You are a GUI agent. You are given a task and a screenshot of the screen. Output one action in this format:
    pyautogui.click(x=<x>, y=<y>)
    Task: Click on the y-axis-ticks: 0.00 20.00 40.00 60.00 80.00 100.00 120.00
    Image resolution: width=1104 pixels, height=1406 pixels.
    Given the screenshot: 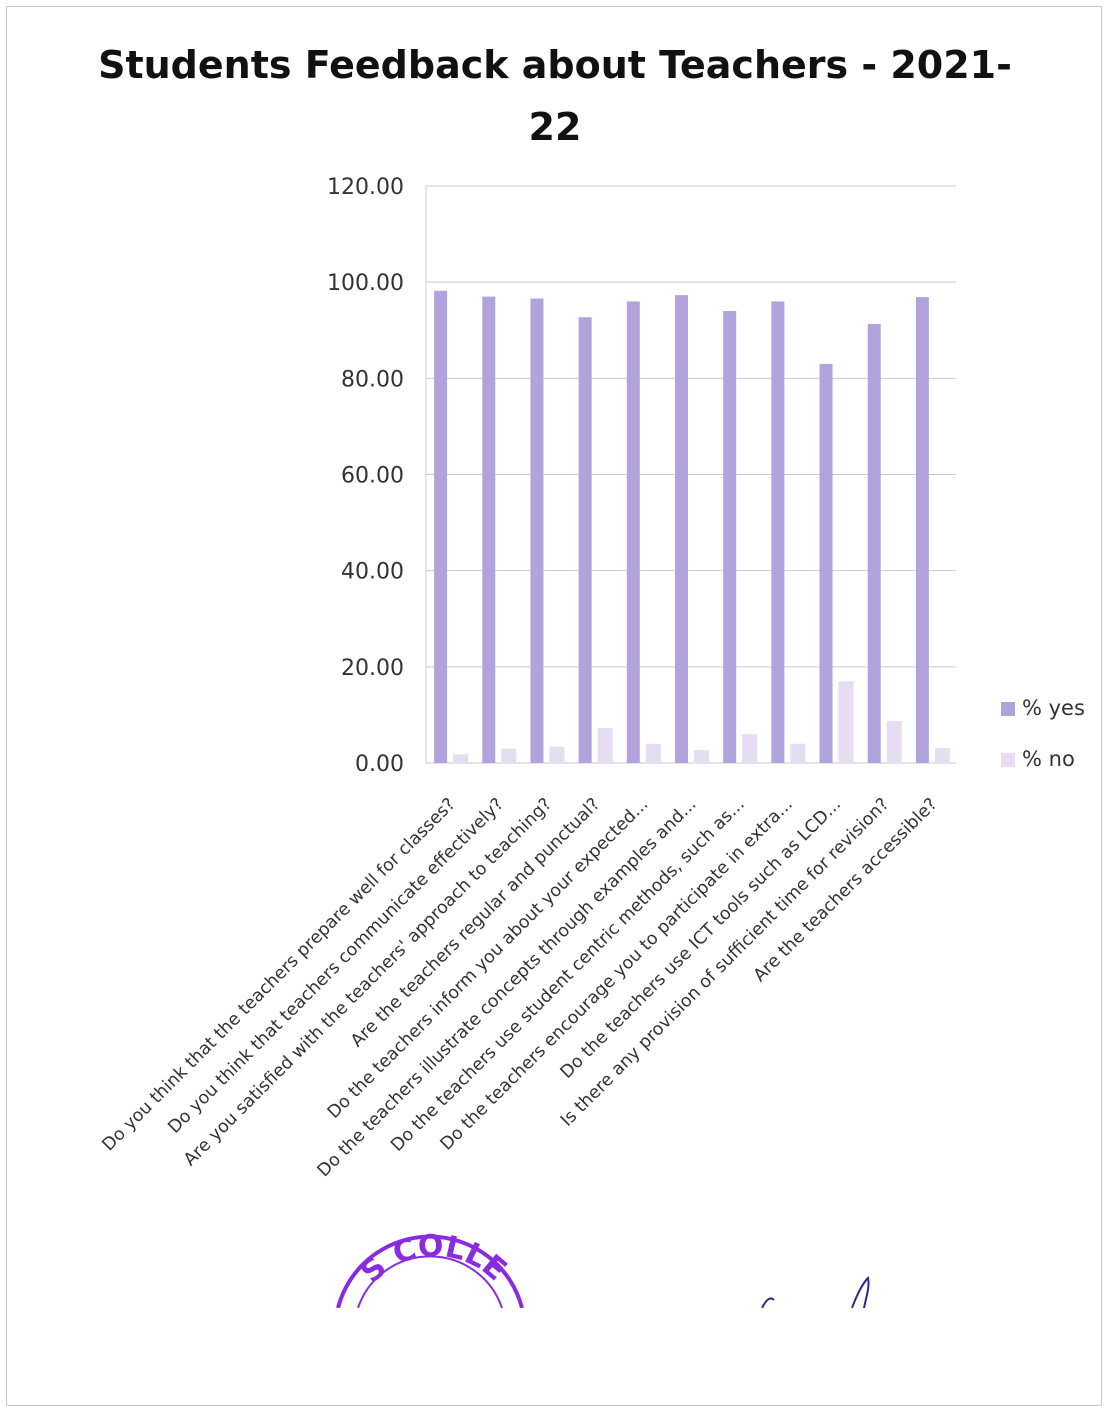 What is the action you would take?
    pyautogui.click(x=365, y=476)
    